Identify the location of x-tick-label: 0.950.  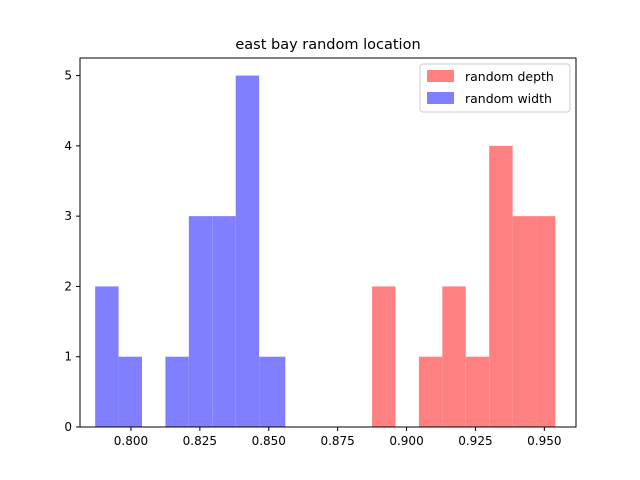
(544, 441).